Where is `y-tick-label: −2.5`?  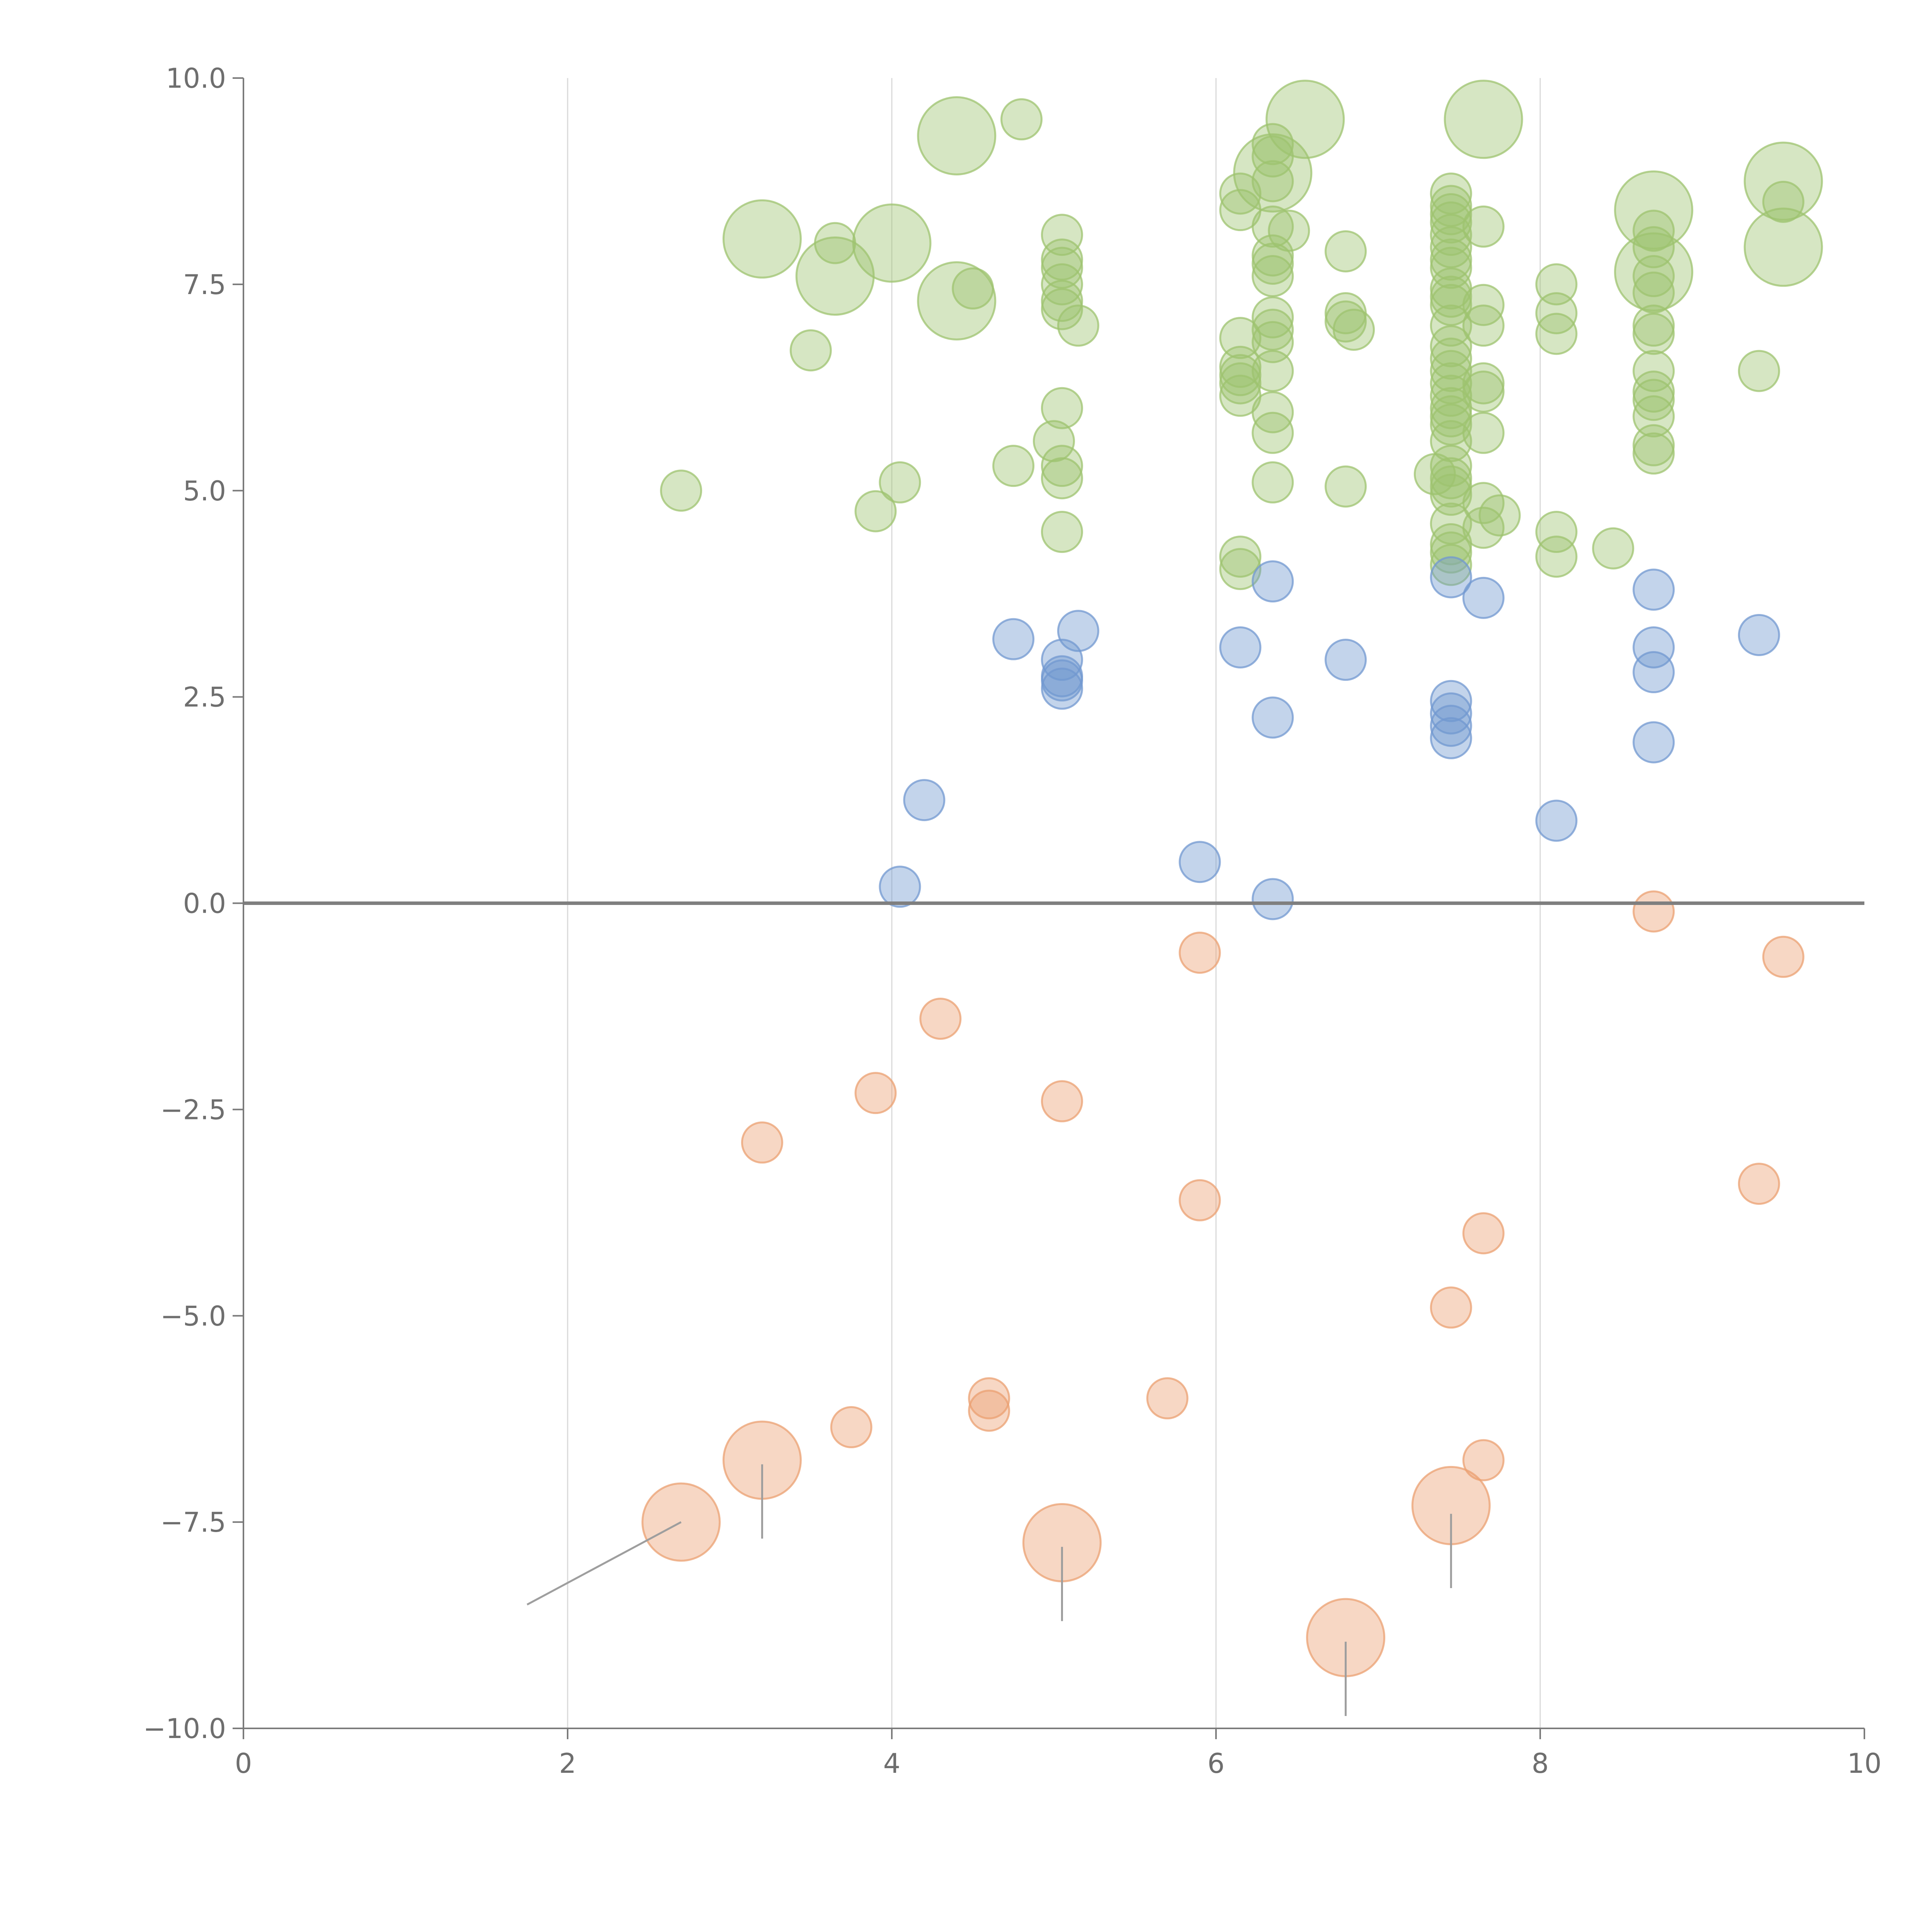 y-tick-label: −2.5 is located at coordinates (193, 1110).